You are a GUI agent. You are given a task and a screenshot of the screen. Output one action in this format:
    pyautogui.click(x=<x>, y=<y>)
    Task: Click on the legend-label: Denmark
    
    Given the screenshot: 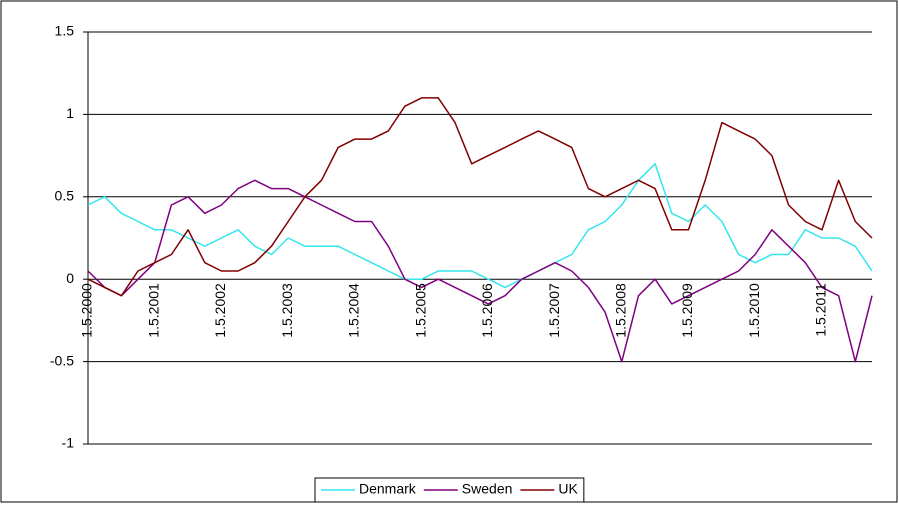 What is the action you would take?
    pyautogui.click(x=388, y=489)
    